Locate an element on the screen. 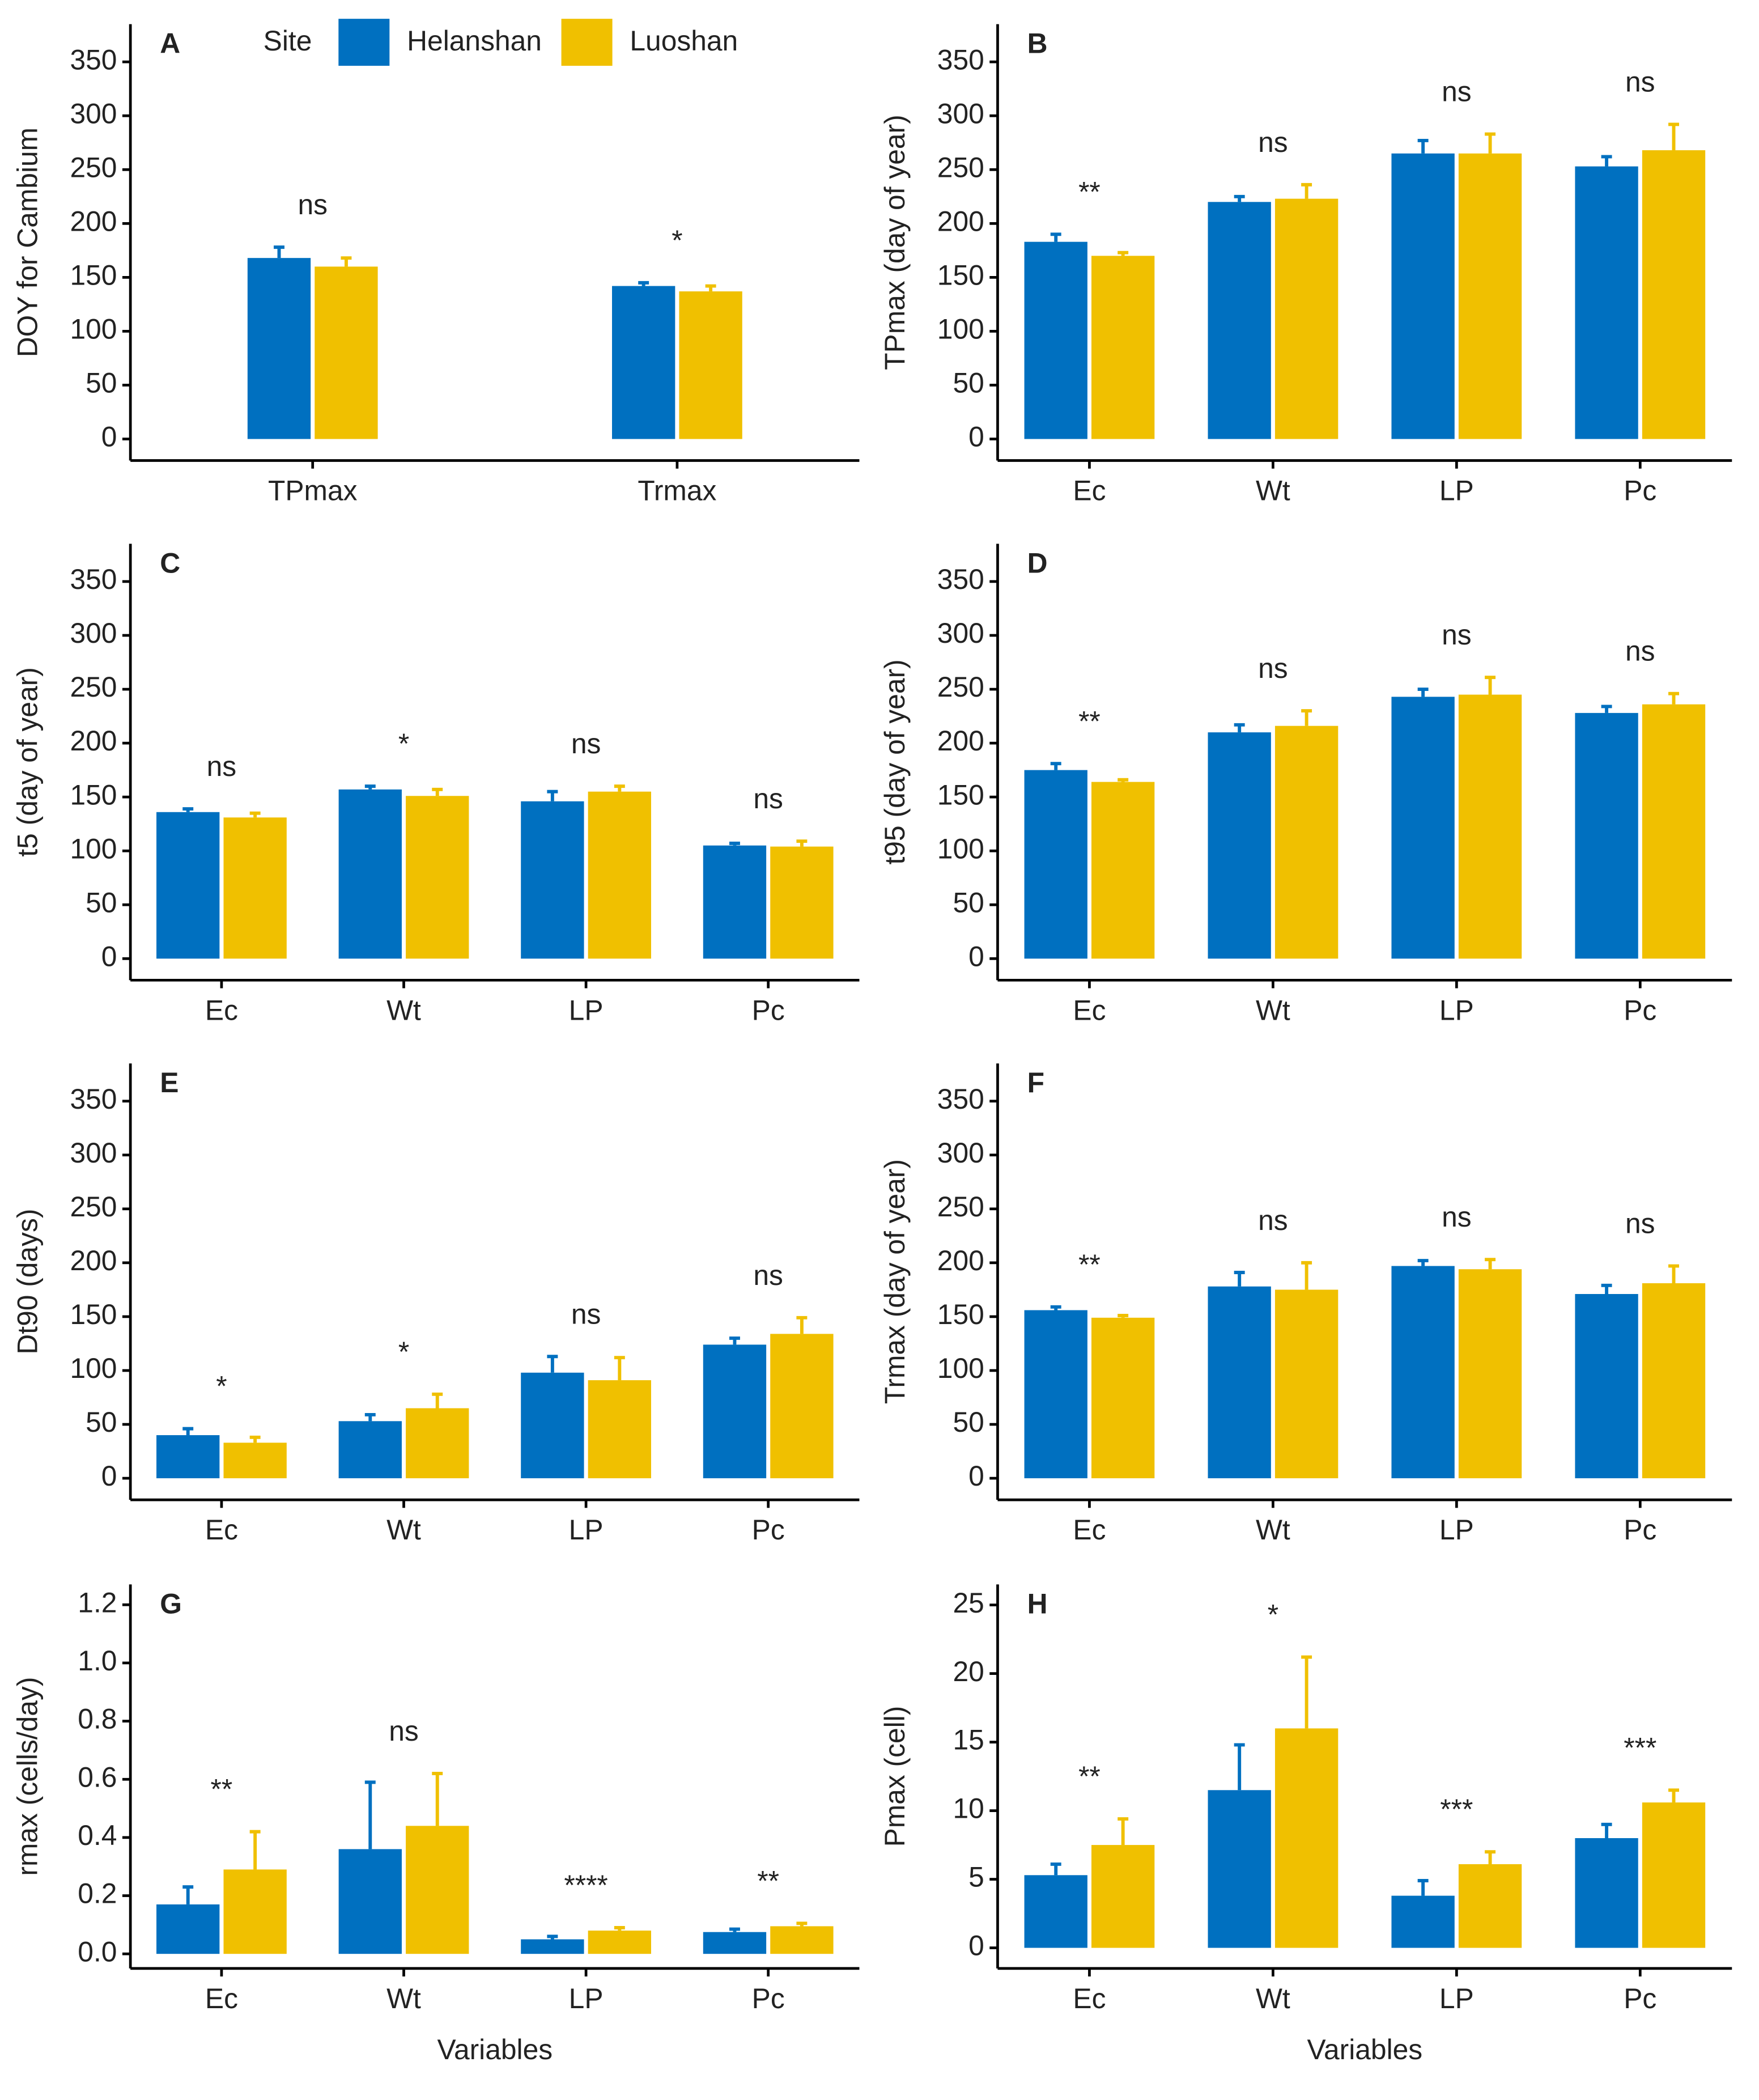  panel-label: F is located at coordinates (1035, 1082).